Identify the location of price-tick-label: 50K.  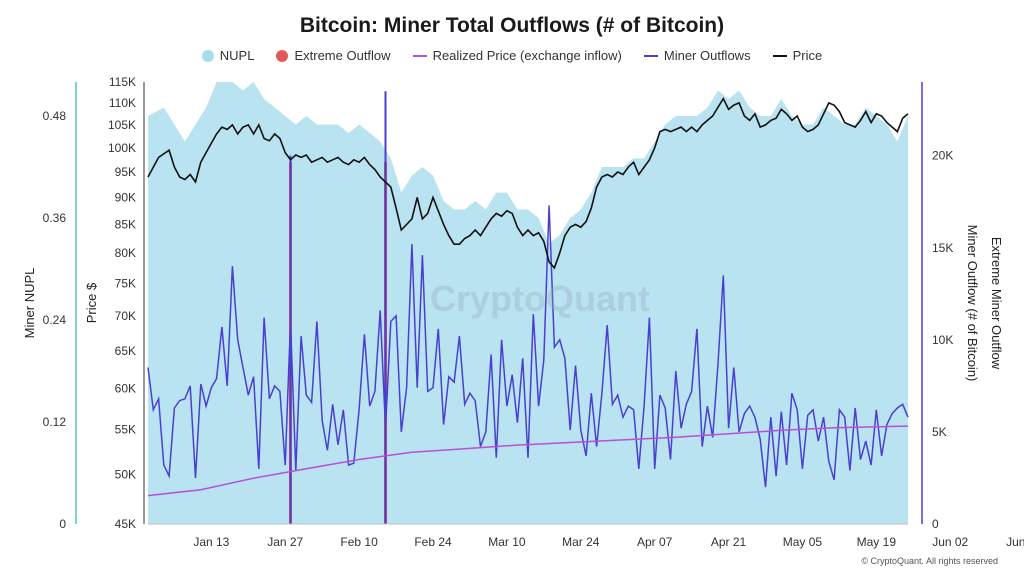
(125, 474).